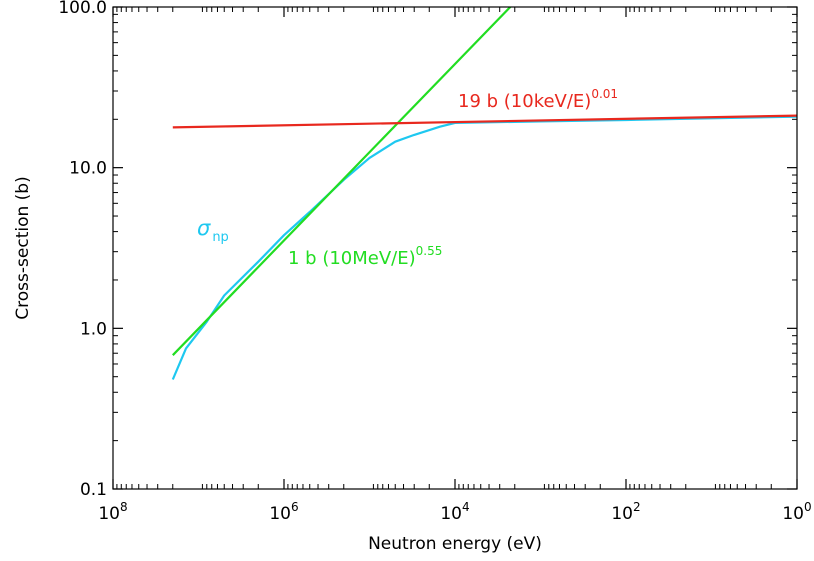 The width and height of the screenshot is (814, 561). Describe the element at coordinates (82, 9) in the screenshot. I see `y-tick-label: 100.0` at that location.